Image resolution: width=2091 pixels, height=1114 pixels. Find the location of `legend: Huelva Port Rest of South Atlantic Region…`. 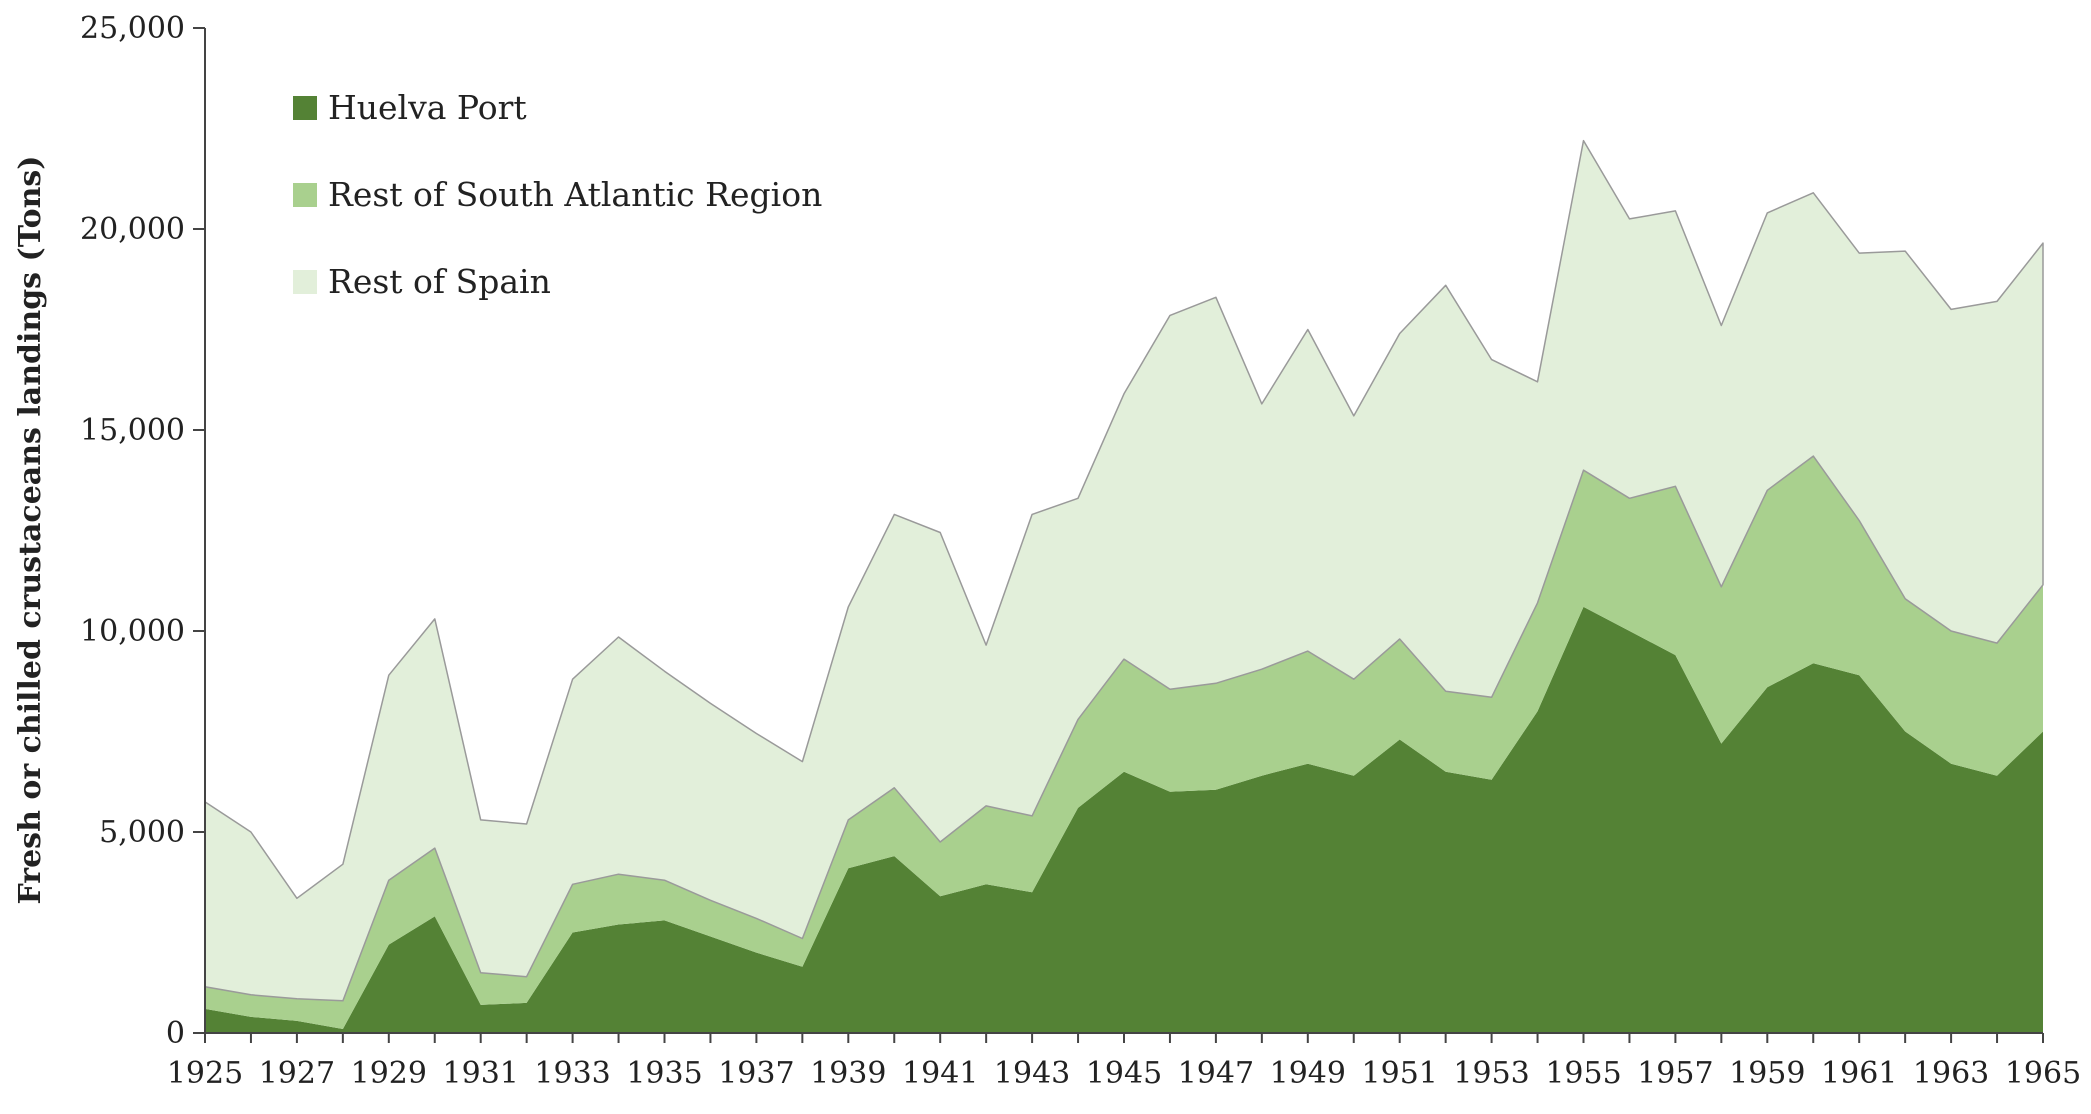

legend: Huelva Port Rest of South Atlantic Region… is located at coordinates (557, 194).